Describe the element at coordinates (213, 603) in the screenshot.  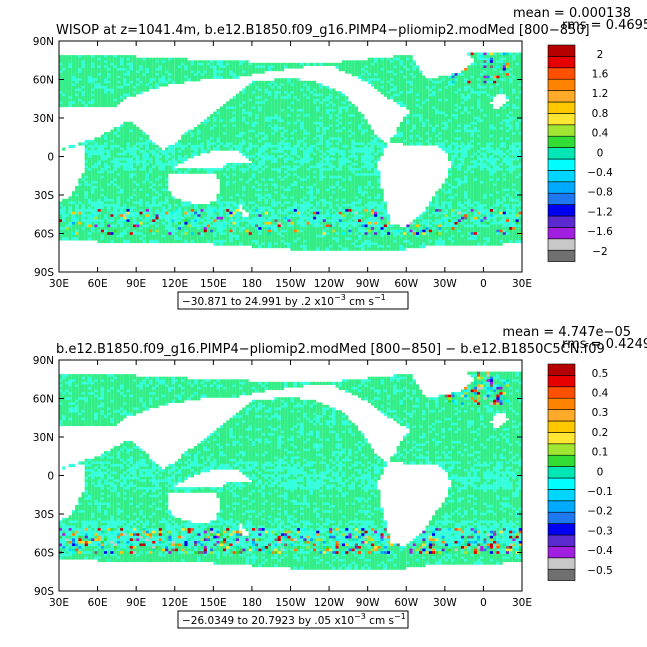
I see `x-tick-label: 150E` at that location.